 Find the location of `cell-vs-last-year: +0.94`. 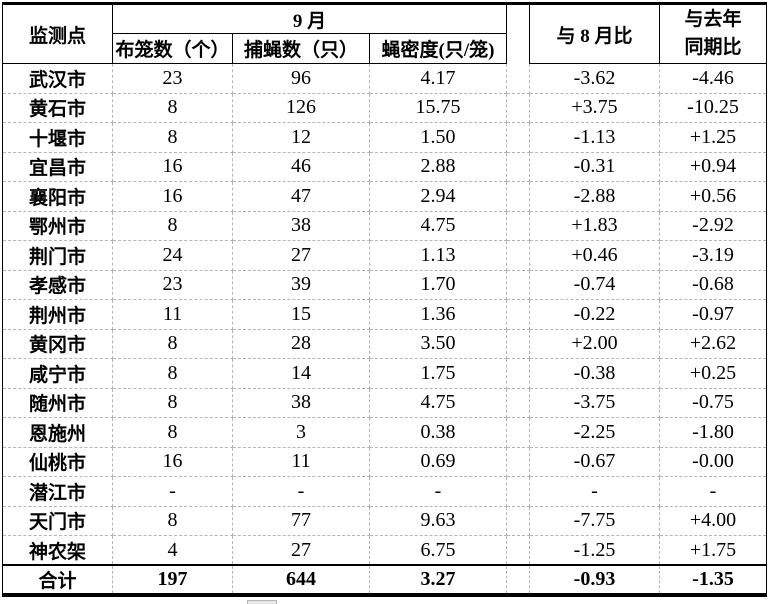

cell-vs-last-year: +0.94 is located at coordinates (713, 167).